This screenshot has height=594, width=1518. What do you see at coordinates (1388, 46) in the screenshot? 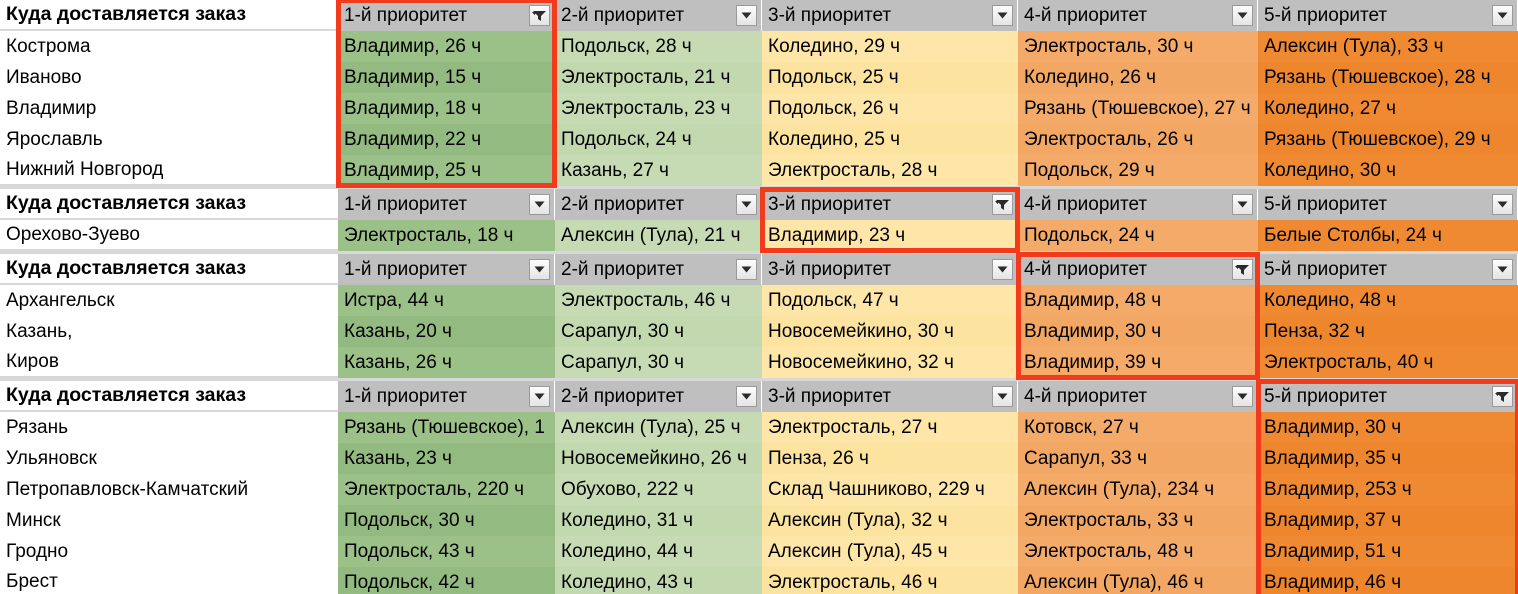
I see `priority-5-cell: Алексин (Тула), 33 ч` at bounding box center [1388, 46].